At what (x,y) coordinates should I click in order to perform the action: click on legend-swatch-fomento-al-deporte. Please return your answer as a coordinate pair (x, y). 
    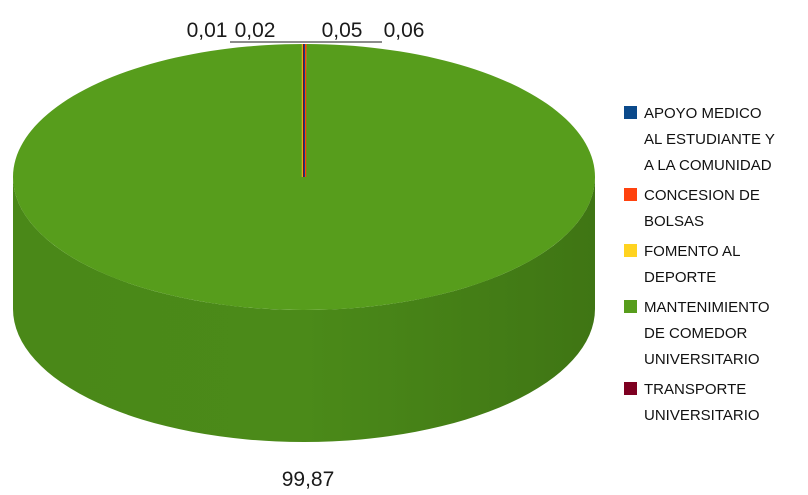
    Looking at the image, I should click on (630, 250).